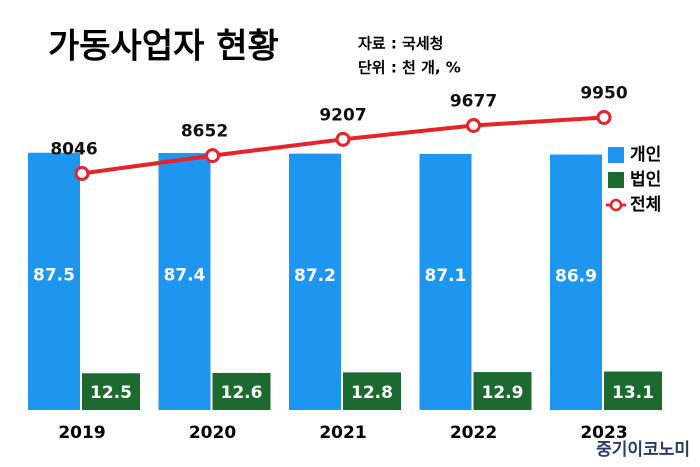 The width and height of the screenshot is (700, 467). Describe the element at coordinates (576, 276) in the screenshot. I see `value-label: 86.9` at that location.